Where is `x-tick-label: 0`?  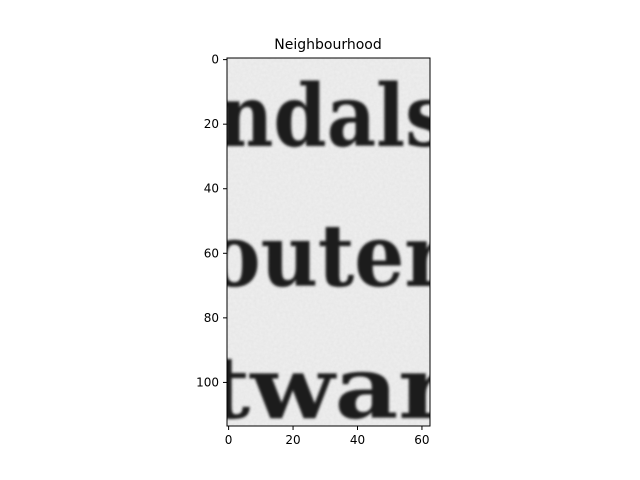
x-tick-label: 0 is located at coordinates (229, 440).